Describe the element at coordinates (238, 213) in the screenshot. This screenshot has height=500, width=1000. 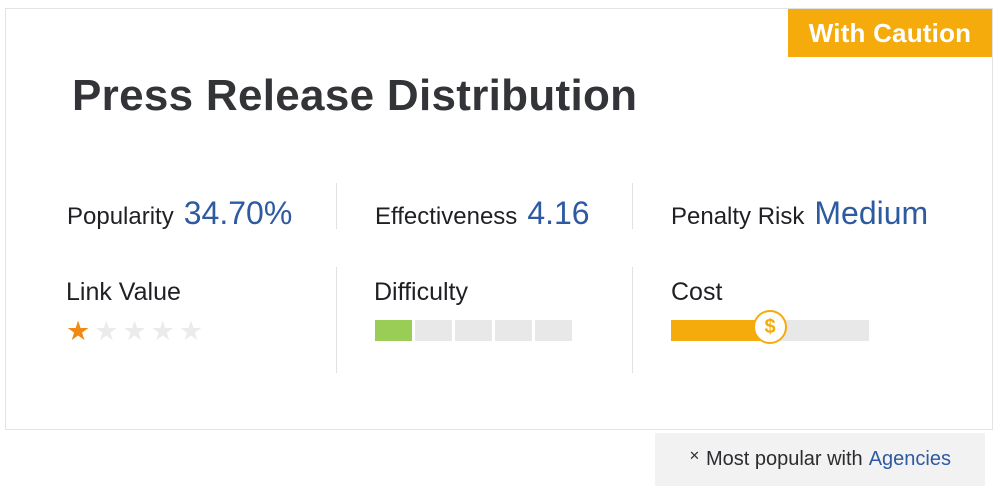
I see `popularity-value: 34.70%` at that location.